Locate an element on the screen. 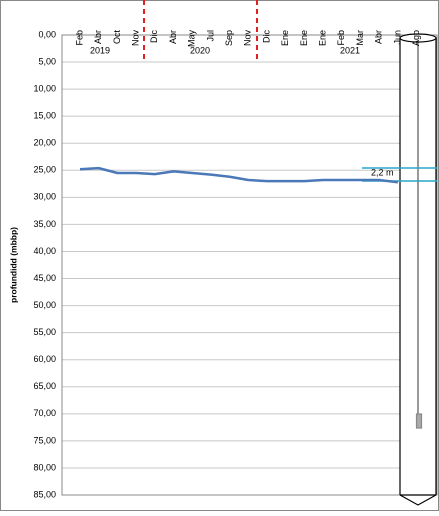 The width and height of the screenshot is (439, 516). y-tick-label: 45,00 is located at coordinates (44, 278).